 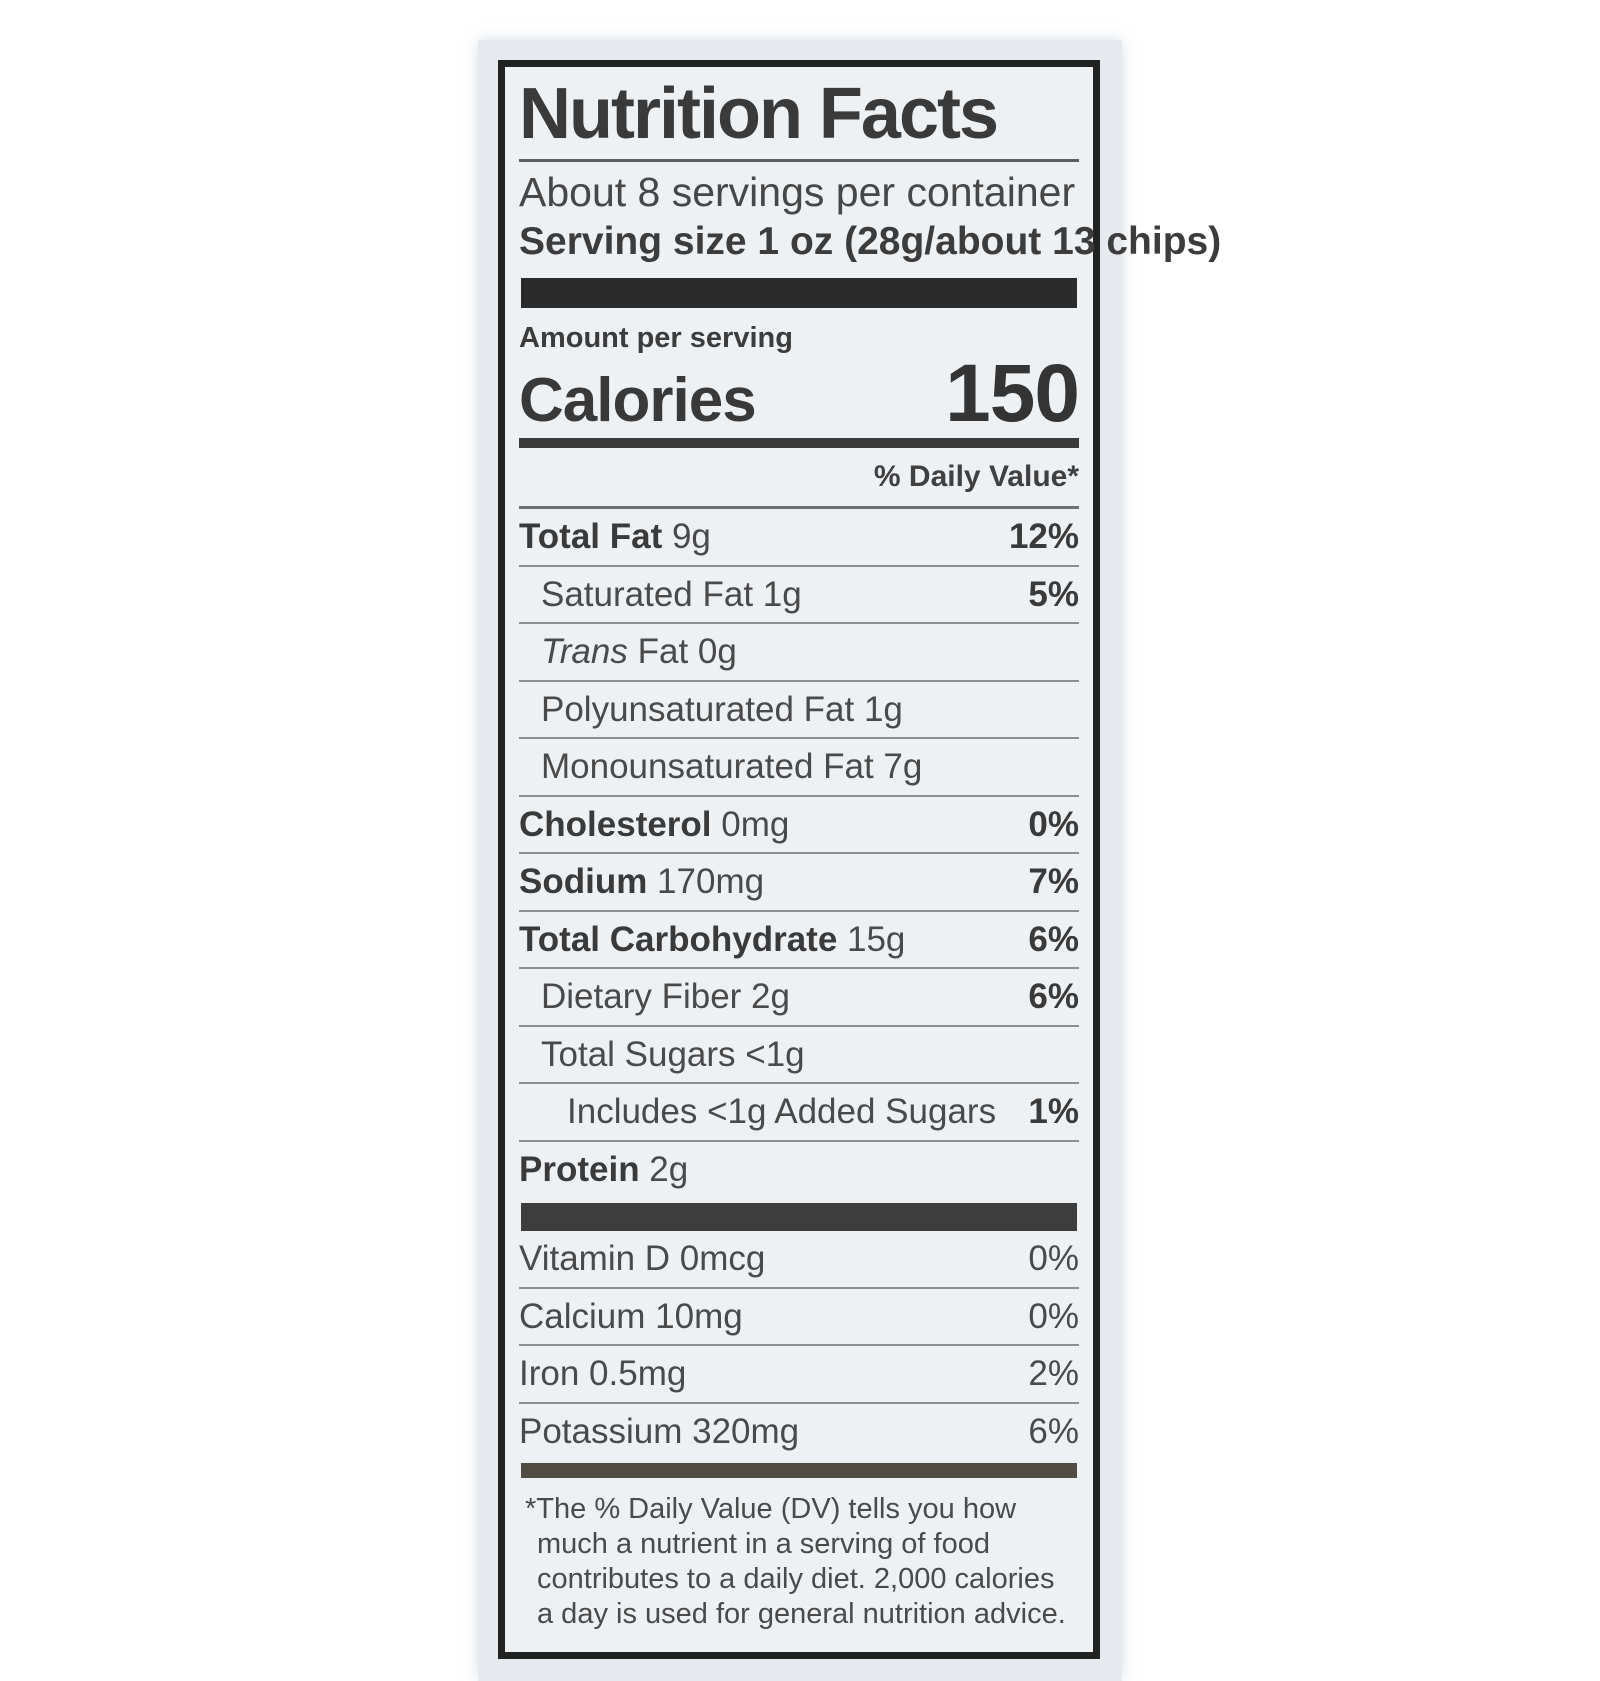 What do you see at coordinates (665, 997) in the screenshot?
I see `row-name: Dietary Fiber 2g` at bounding box center [665, 997].